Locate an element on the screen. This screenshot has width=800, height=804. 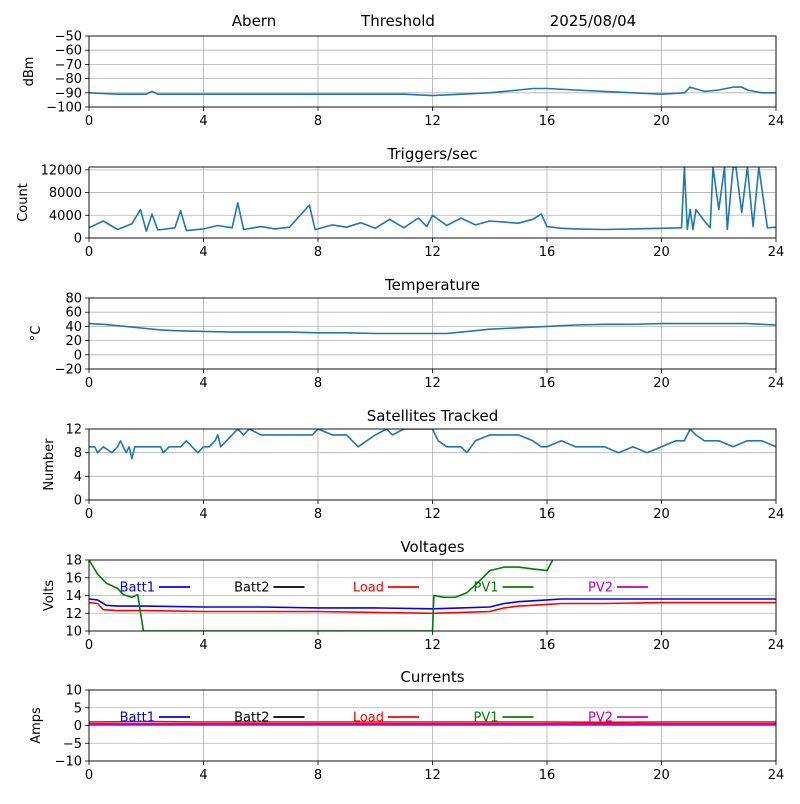
satellites-y-tick-label: 0 is located at coordinates (78, 501).